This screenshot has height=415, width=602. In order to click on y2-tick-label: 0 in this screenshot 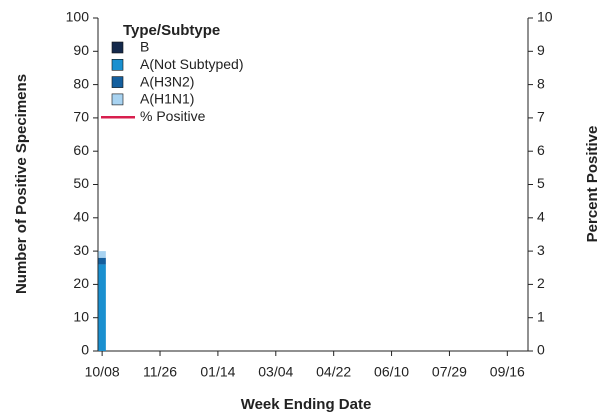, I will do `click(541, 350)`.